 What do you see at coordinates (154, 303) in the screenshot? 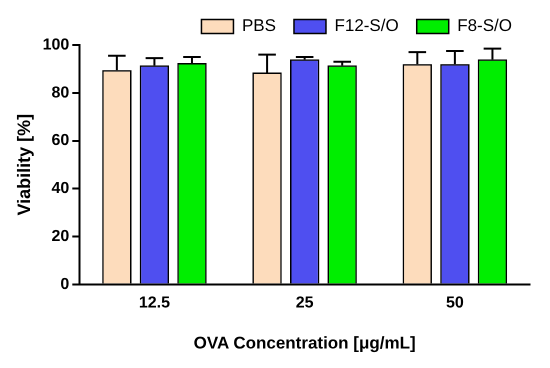
I see `x-tick-label: 12.5` at bounding box center [154, 303].